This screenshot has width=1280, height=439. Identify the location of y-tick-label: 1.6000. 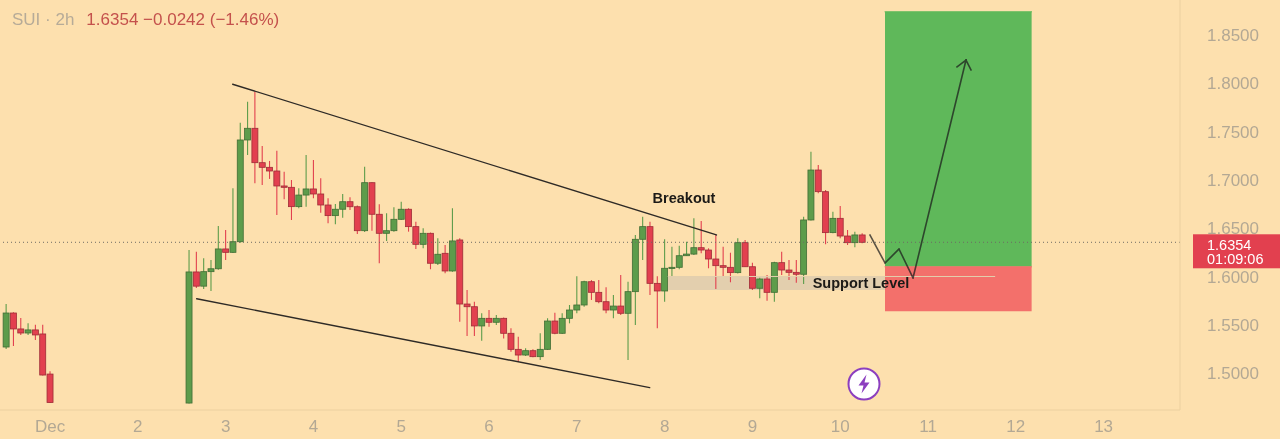
(1233, 277).